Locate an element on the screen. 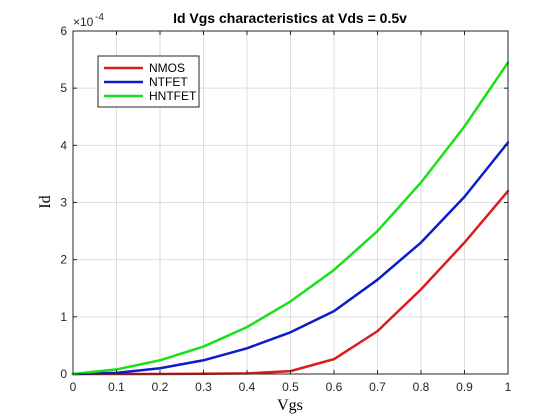 This screenshot has width=560, height=420. x-tick-label: 0.8 is located at coordinates (421, 387).